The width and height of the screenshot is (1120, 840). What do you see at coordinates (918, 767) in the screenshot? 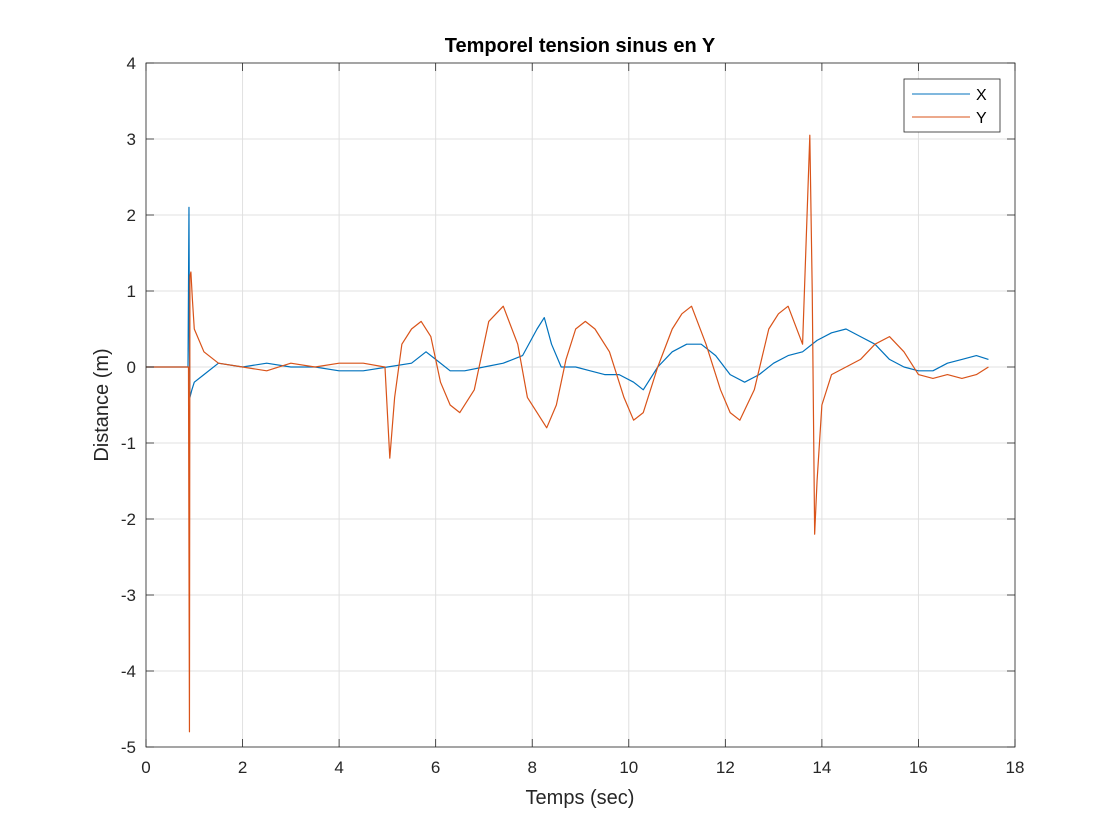
I see `x-tick-label: 16` at bounding box center [918, 767].